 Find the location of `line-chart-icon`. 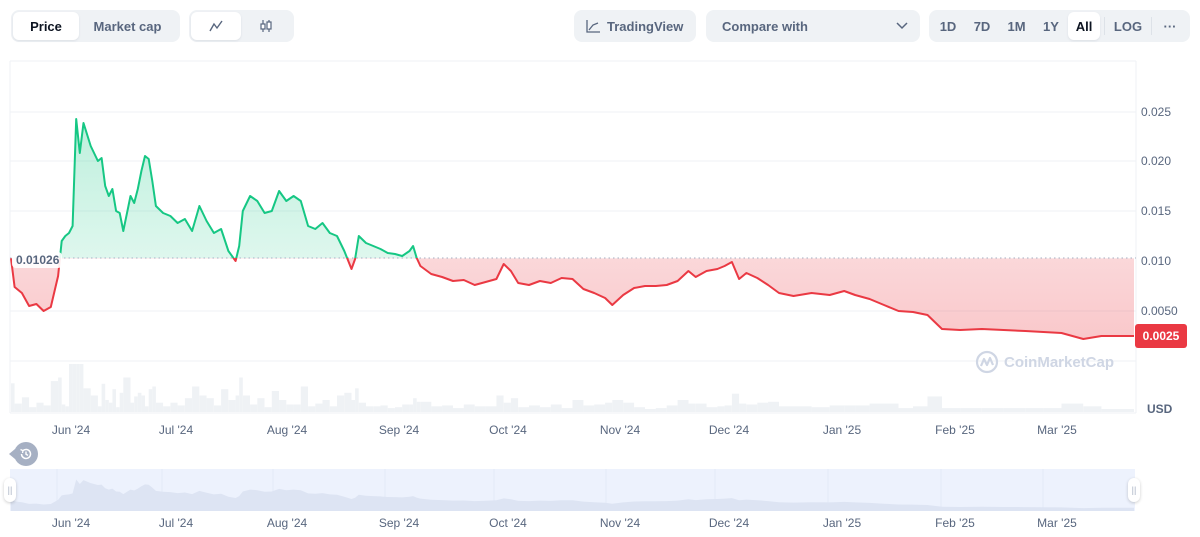

line-chart-icon is located at coordinates (216, 26).